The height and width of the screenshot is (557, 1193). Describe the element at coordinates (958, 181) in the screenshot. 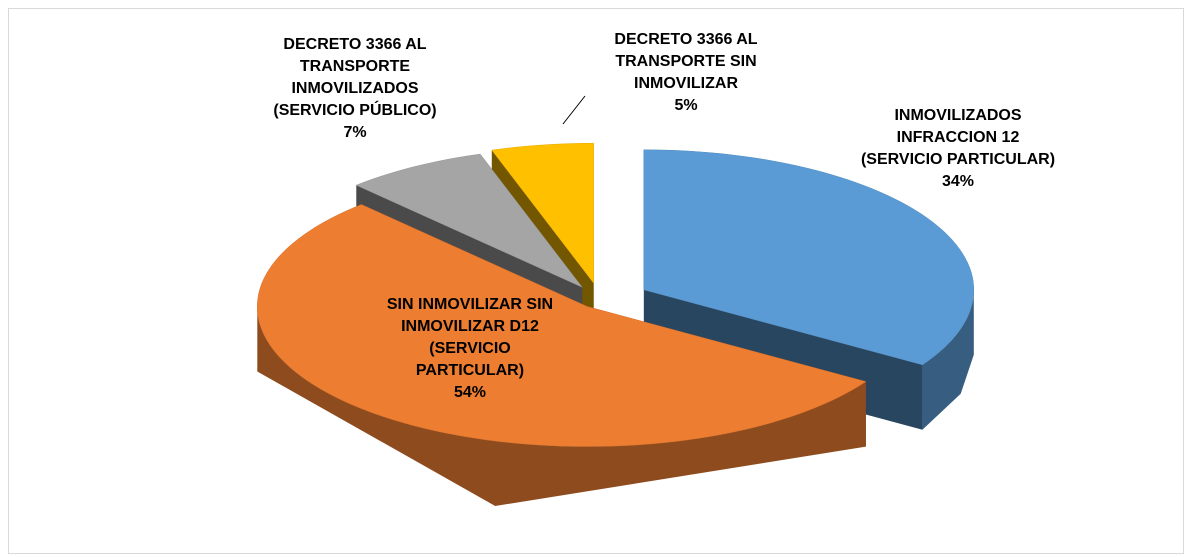

I see `value-label: 34%` at that location.